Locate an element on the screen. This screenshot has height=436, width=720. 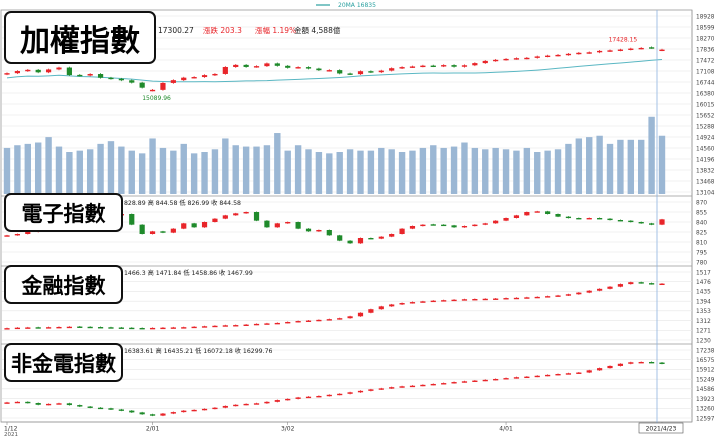
y-tick-label: 870 is located at coordinates (701, 203).